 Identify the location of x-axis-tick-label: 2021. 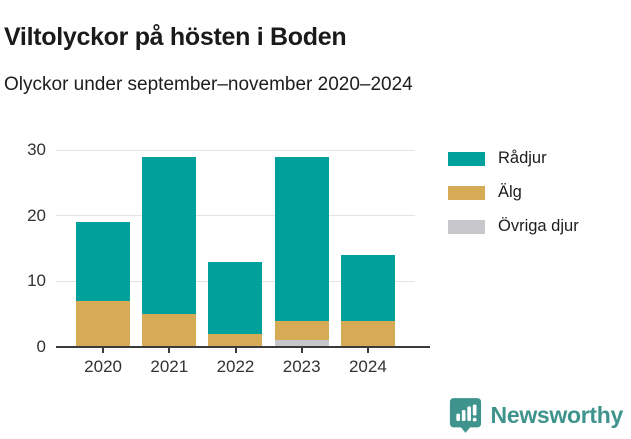
(169, 366).